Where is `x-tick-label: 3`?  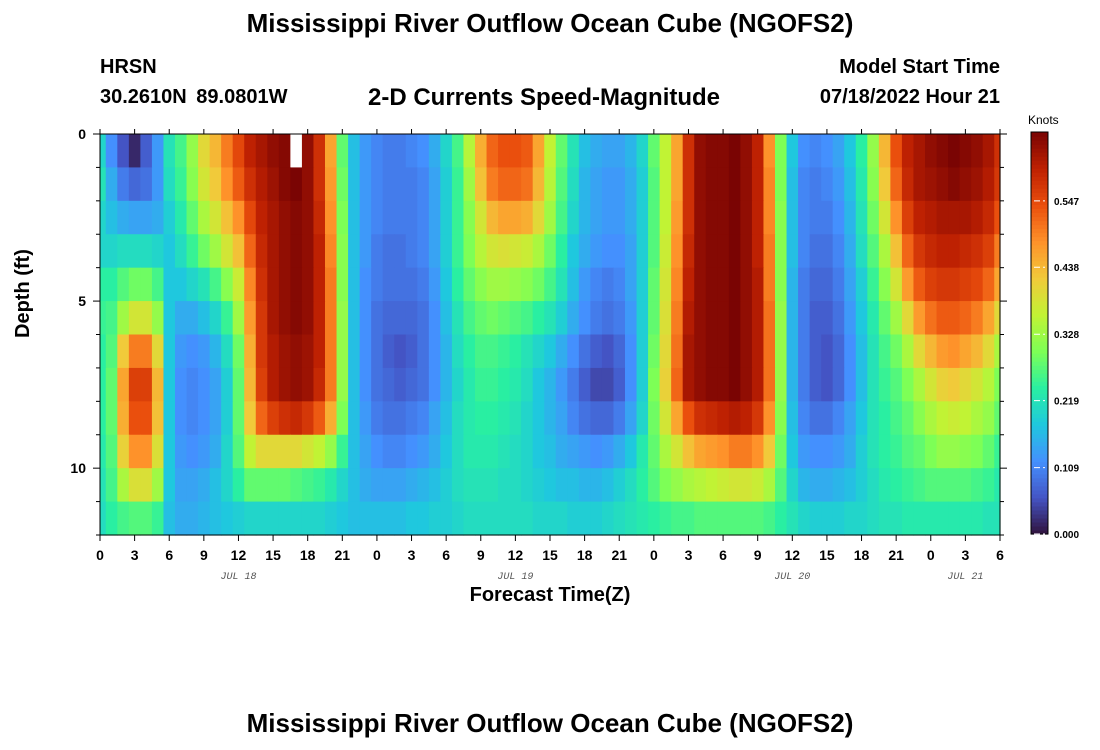 x-tick-label: 3 is located at coordinates (965, 555).